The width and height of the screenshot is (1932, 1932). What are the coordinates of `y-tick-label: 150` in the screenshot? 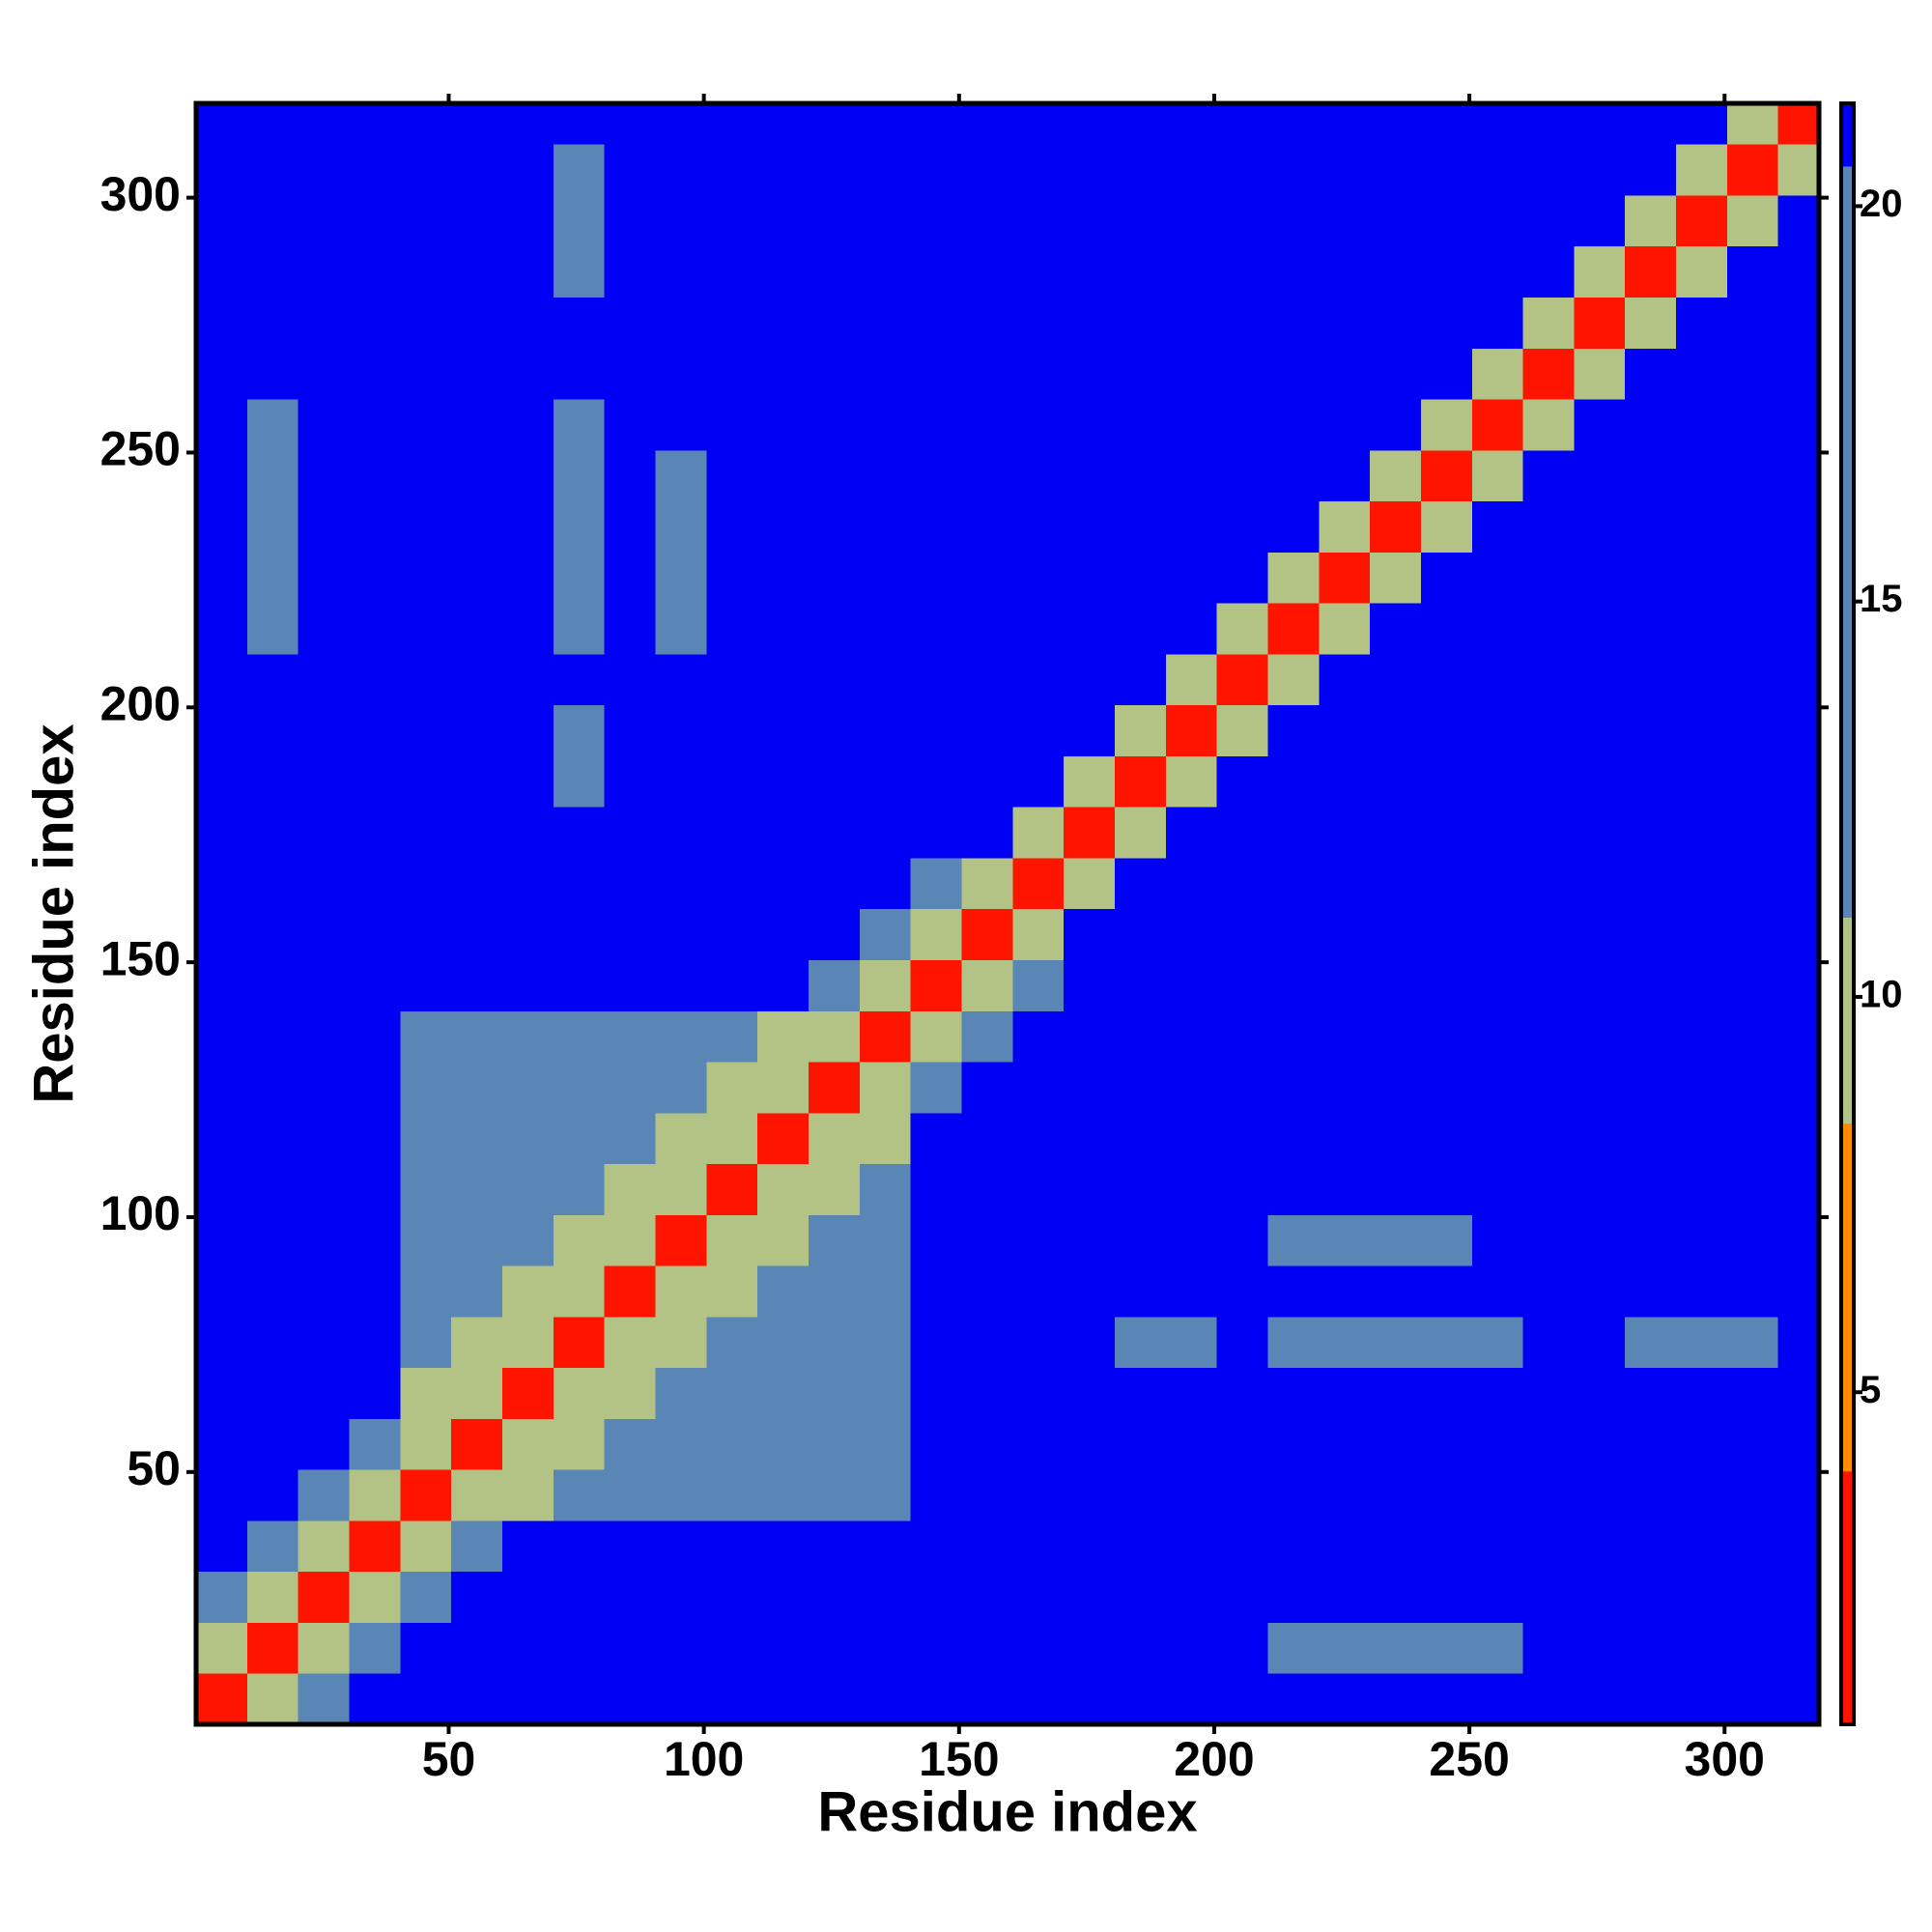 It's located at (140, 958).